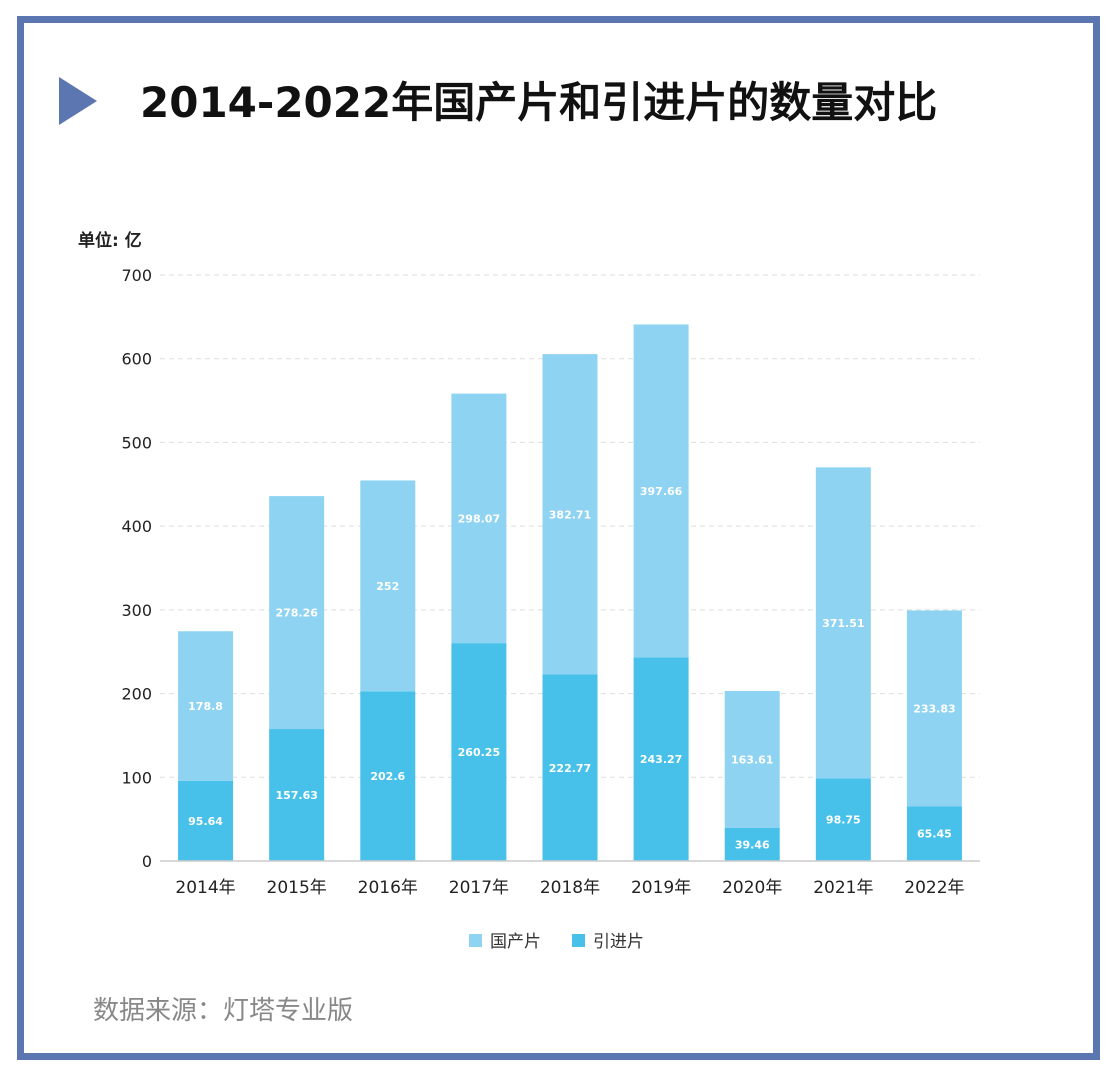 Image resolution: width=1114 pixels, height=1082 pixels. I want to click on data-label-domestic: 252, so click(387, 586).